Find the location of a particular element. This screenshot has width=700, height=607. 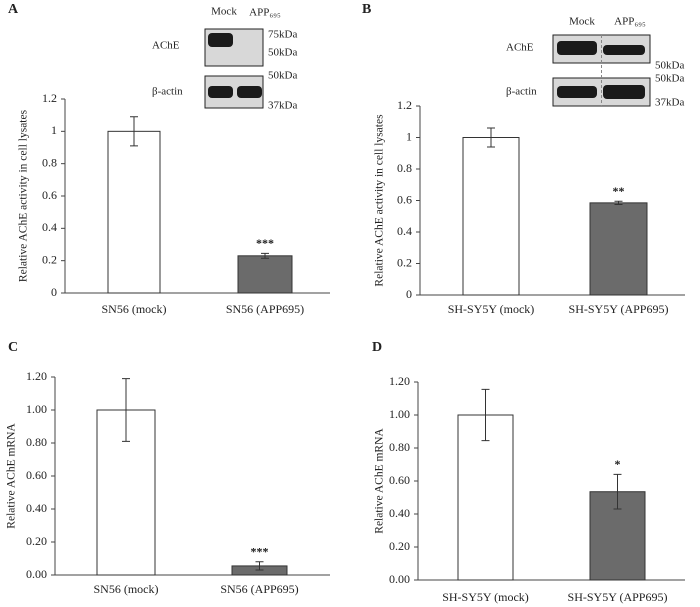

significance: ** is located at coordinates (619, 191).